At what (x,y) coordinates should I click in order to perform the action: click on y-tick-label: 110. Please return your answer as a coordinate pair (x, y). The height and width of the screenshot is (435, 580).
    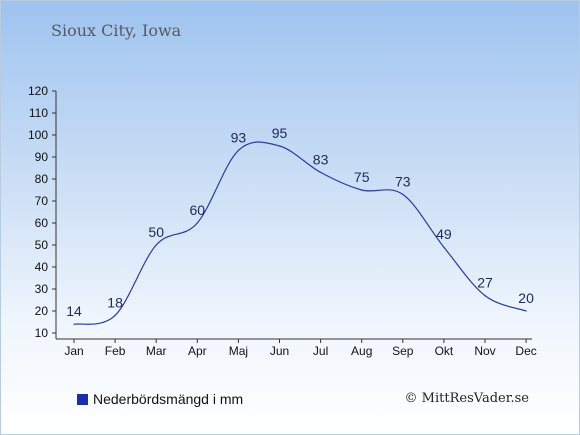
    Looking at the image, I should click on (38, 113).